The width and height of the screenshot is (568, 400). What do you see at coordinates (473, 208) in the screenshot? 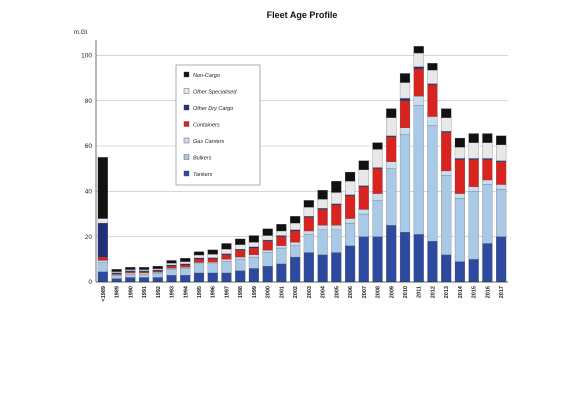
I see `bar-stack-2015` at bounding box center [473, 208].